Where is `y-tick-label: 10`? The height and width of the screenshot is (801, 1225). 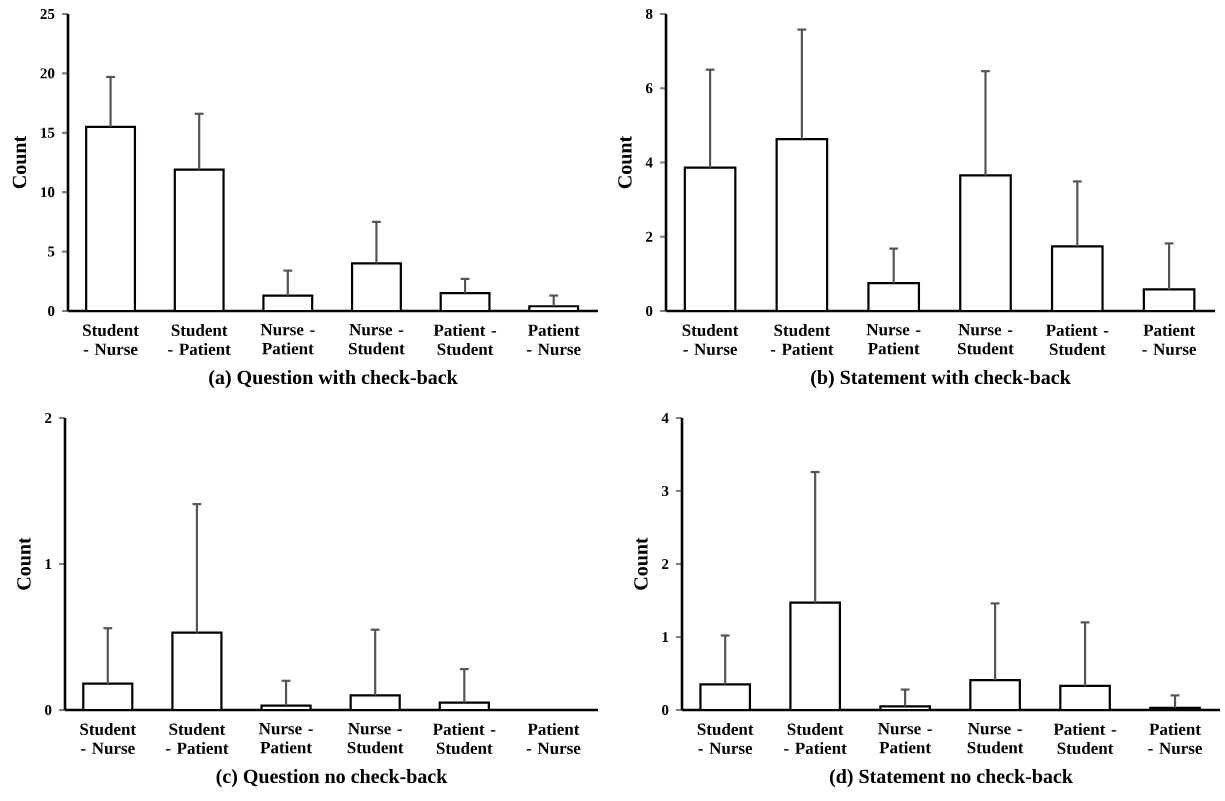
y-tick-label: 10 is located at coordinates (48, 192).